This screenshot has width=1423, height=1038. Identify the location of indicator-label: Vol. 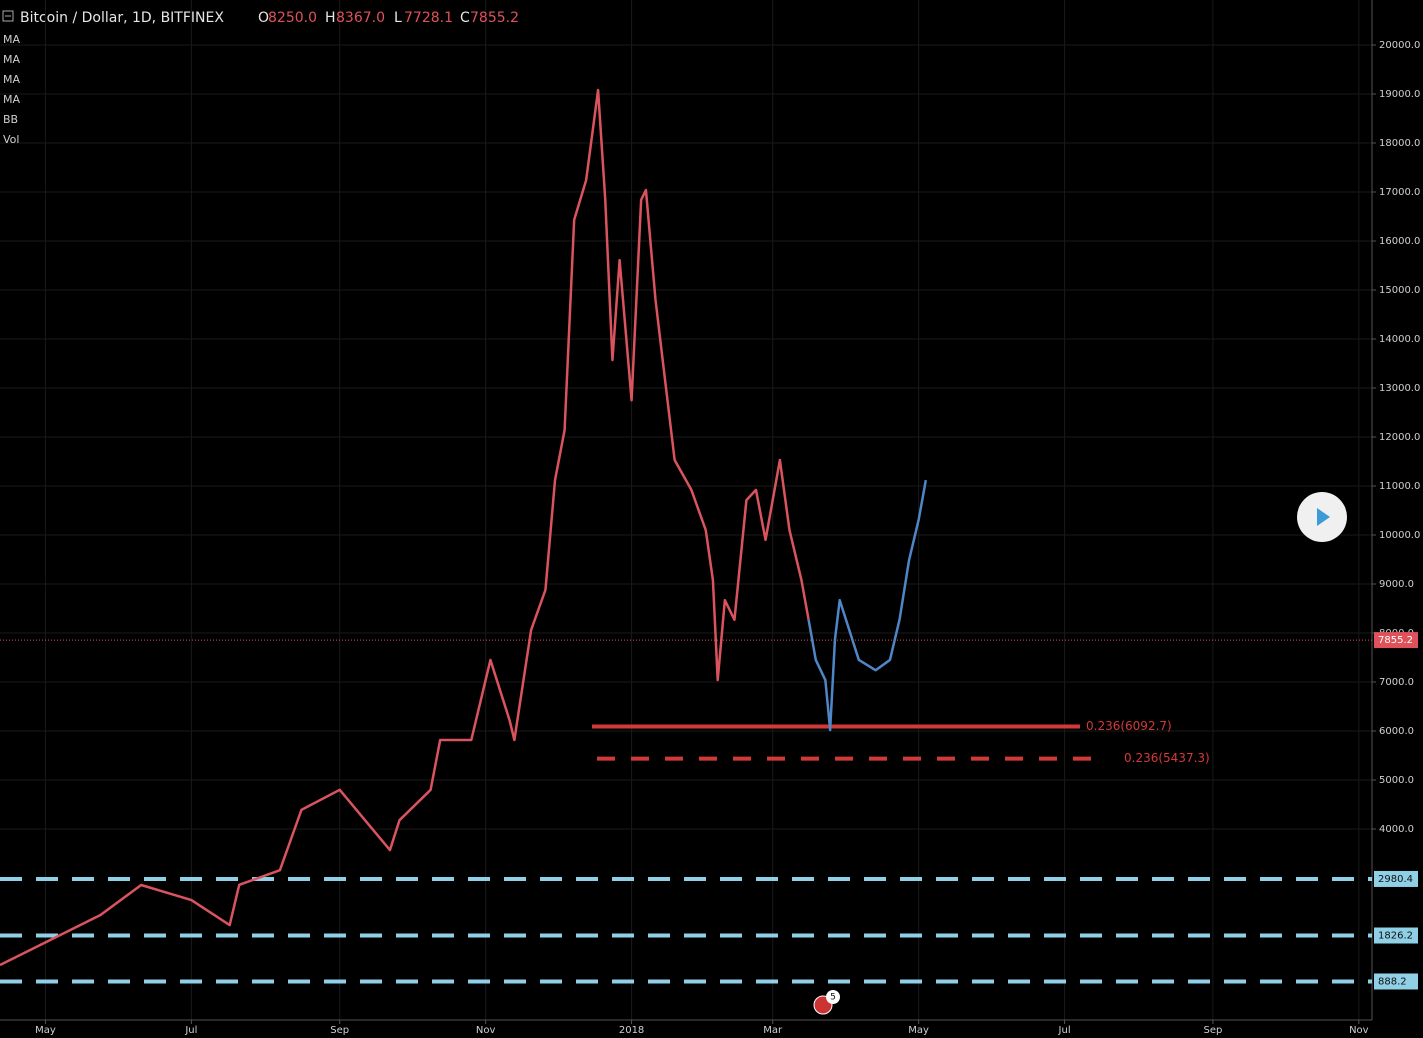
(11, 139).